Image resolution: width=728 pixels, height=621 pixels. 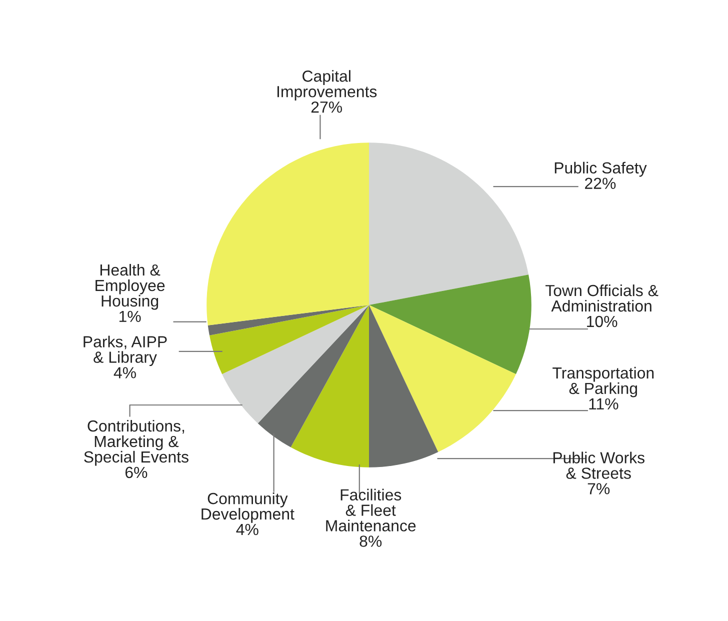 I want to click on slice-label: Parks, AIPP & Library, so click(x=125, y=351).